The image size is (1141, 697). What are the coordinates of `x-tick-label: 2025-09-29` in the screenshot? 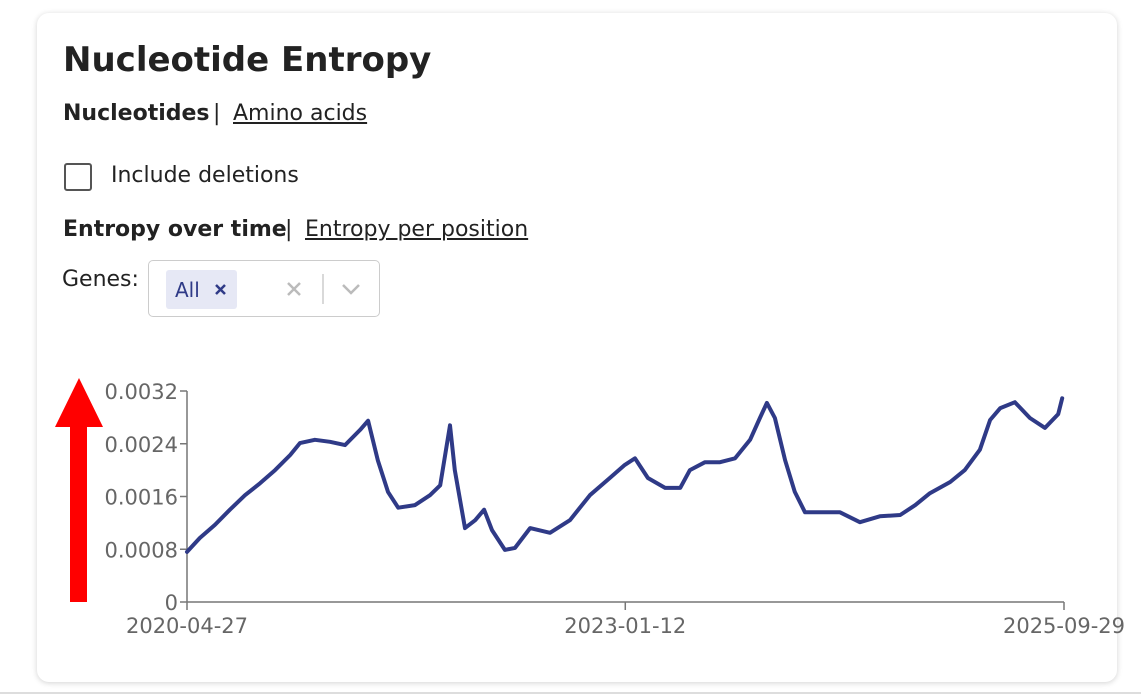 It's located at (1064, 626).